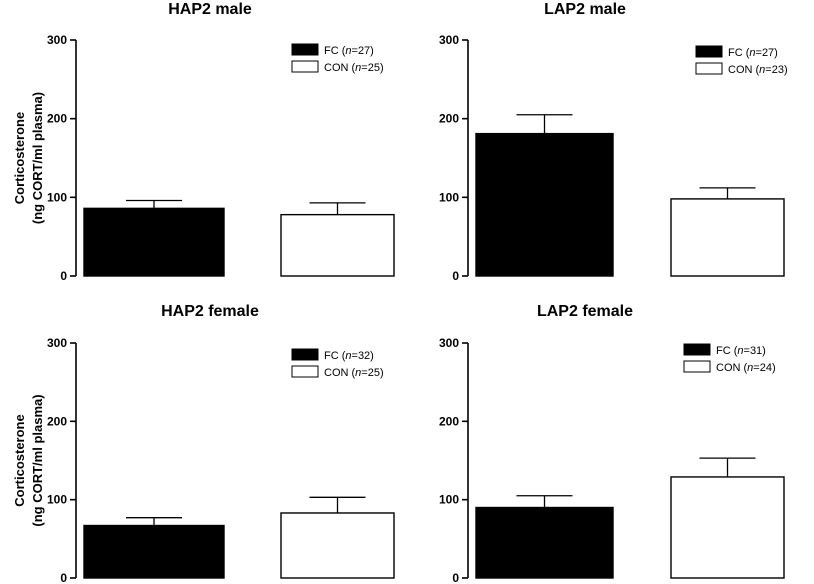 The width and height of the screenshot is (814, 584). Describe the element at coordinates (758, 70) in the screenshot. I see `legend-label: CON (n=23)` at that location.